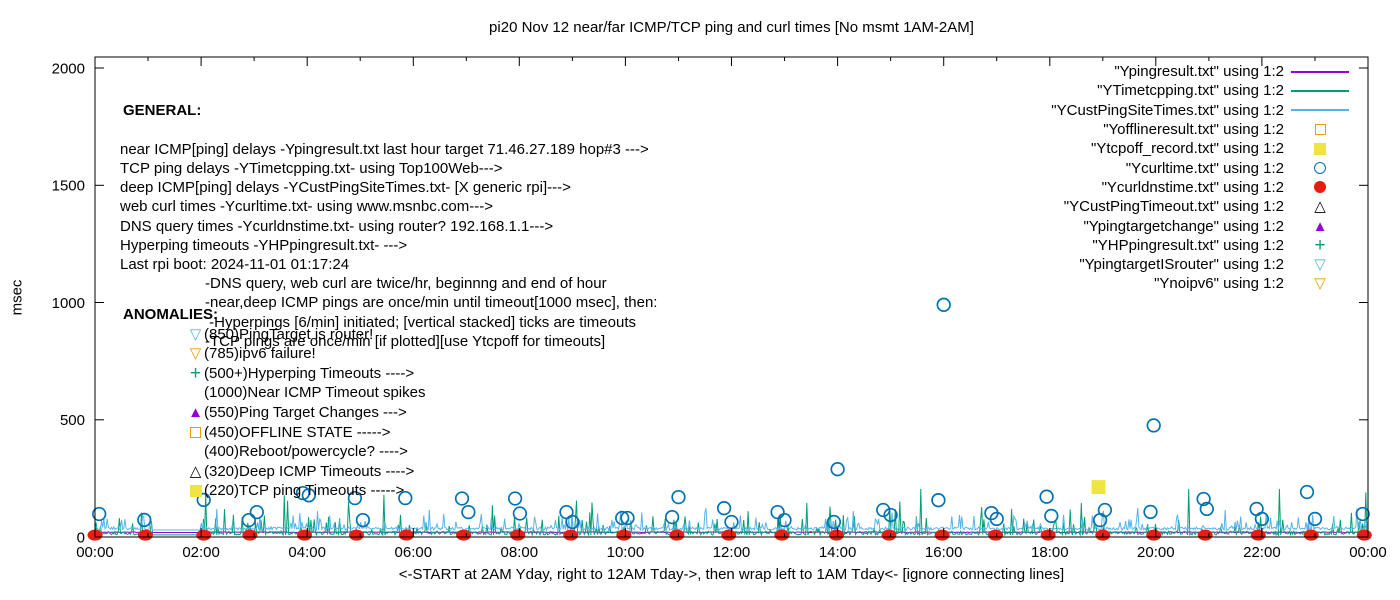 The width and height of the screenshot is (1400, 600). Describe the element at coordinates (1028, 283) in the screenshot. I see `legend-item: "Ynoipv6" using 1:2 ▽` at that location.